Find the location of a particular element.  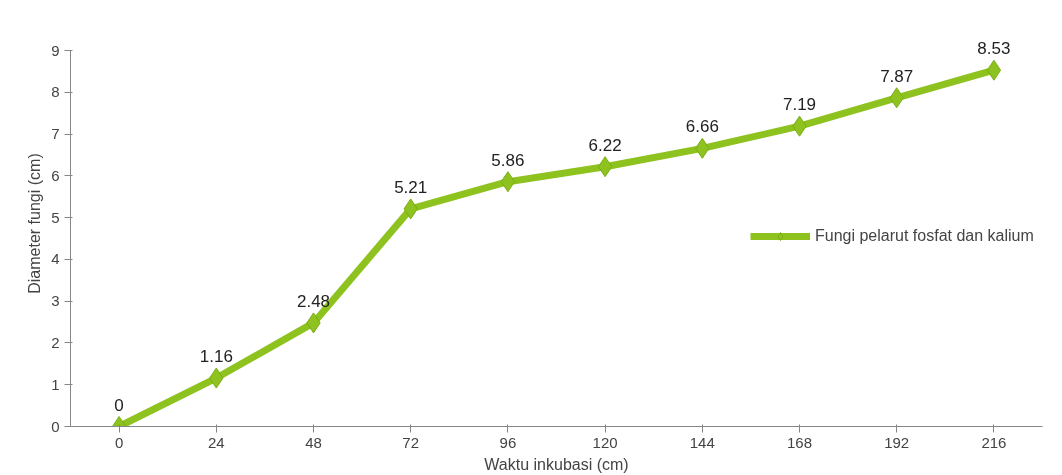

x-tick-label: 144 is located at coordinates (702, 442).